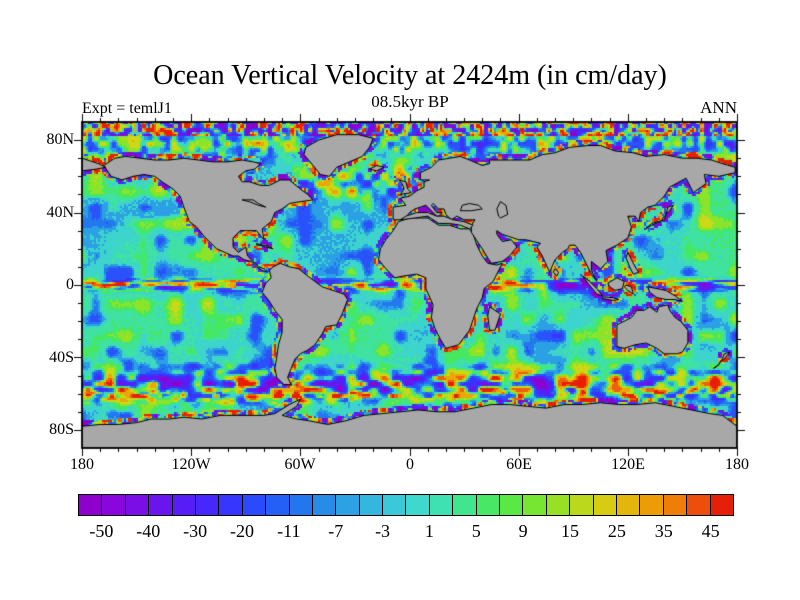 This screenshot has height=600, width=800. Describe the element at coordinates (61, 429) in the screenshot. I see `y-tick-80s: 80S` at that location.